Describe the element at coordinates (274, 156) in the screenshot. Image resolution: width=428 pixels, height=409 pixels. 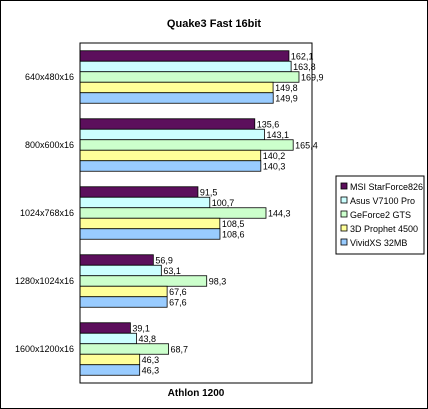
I see `data-label: 140,2` at that location.